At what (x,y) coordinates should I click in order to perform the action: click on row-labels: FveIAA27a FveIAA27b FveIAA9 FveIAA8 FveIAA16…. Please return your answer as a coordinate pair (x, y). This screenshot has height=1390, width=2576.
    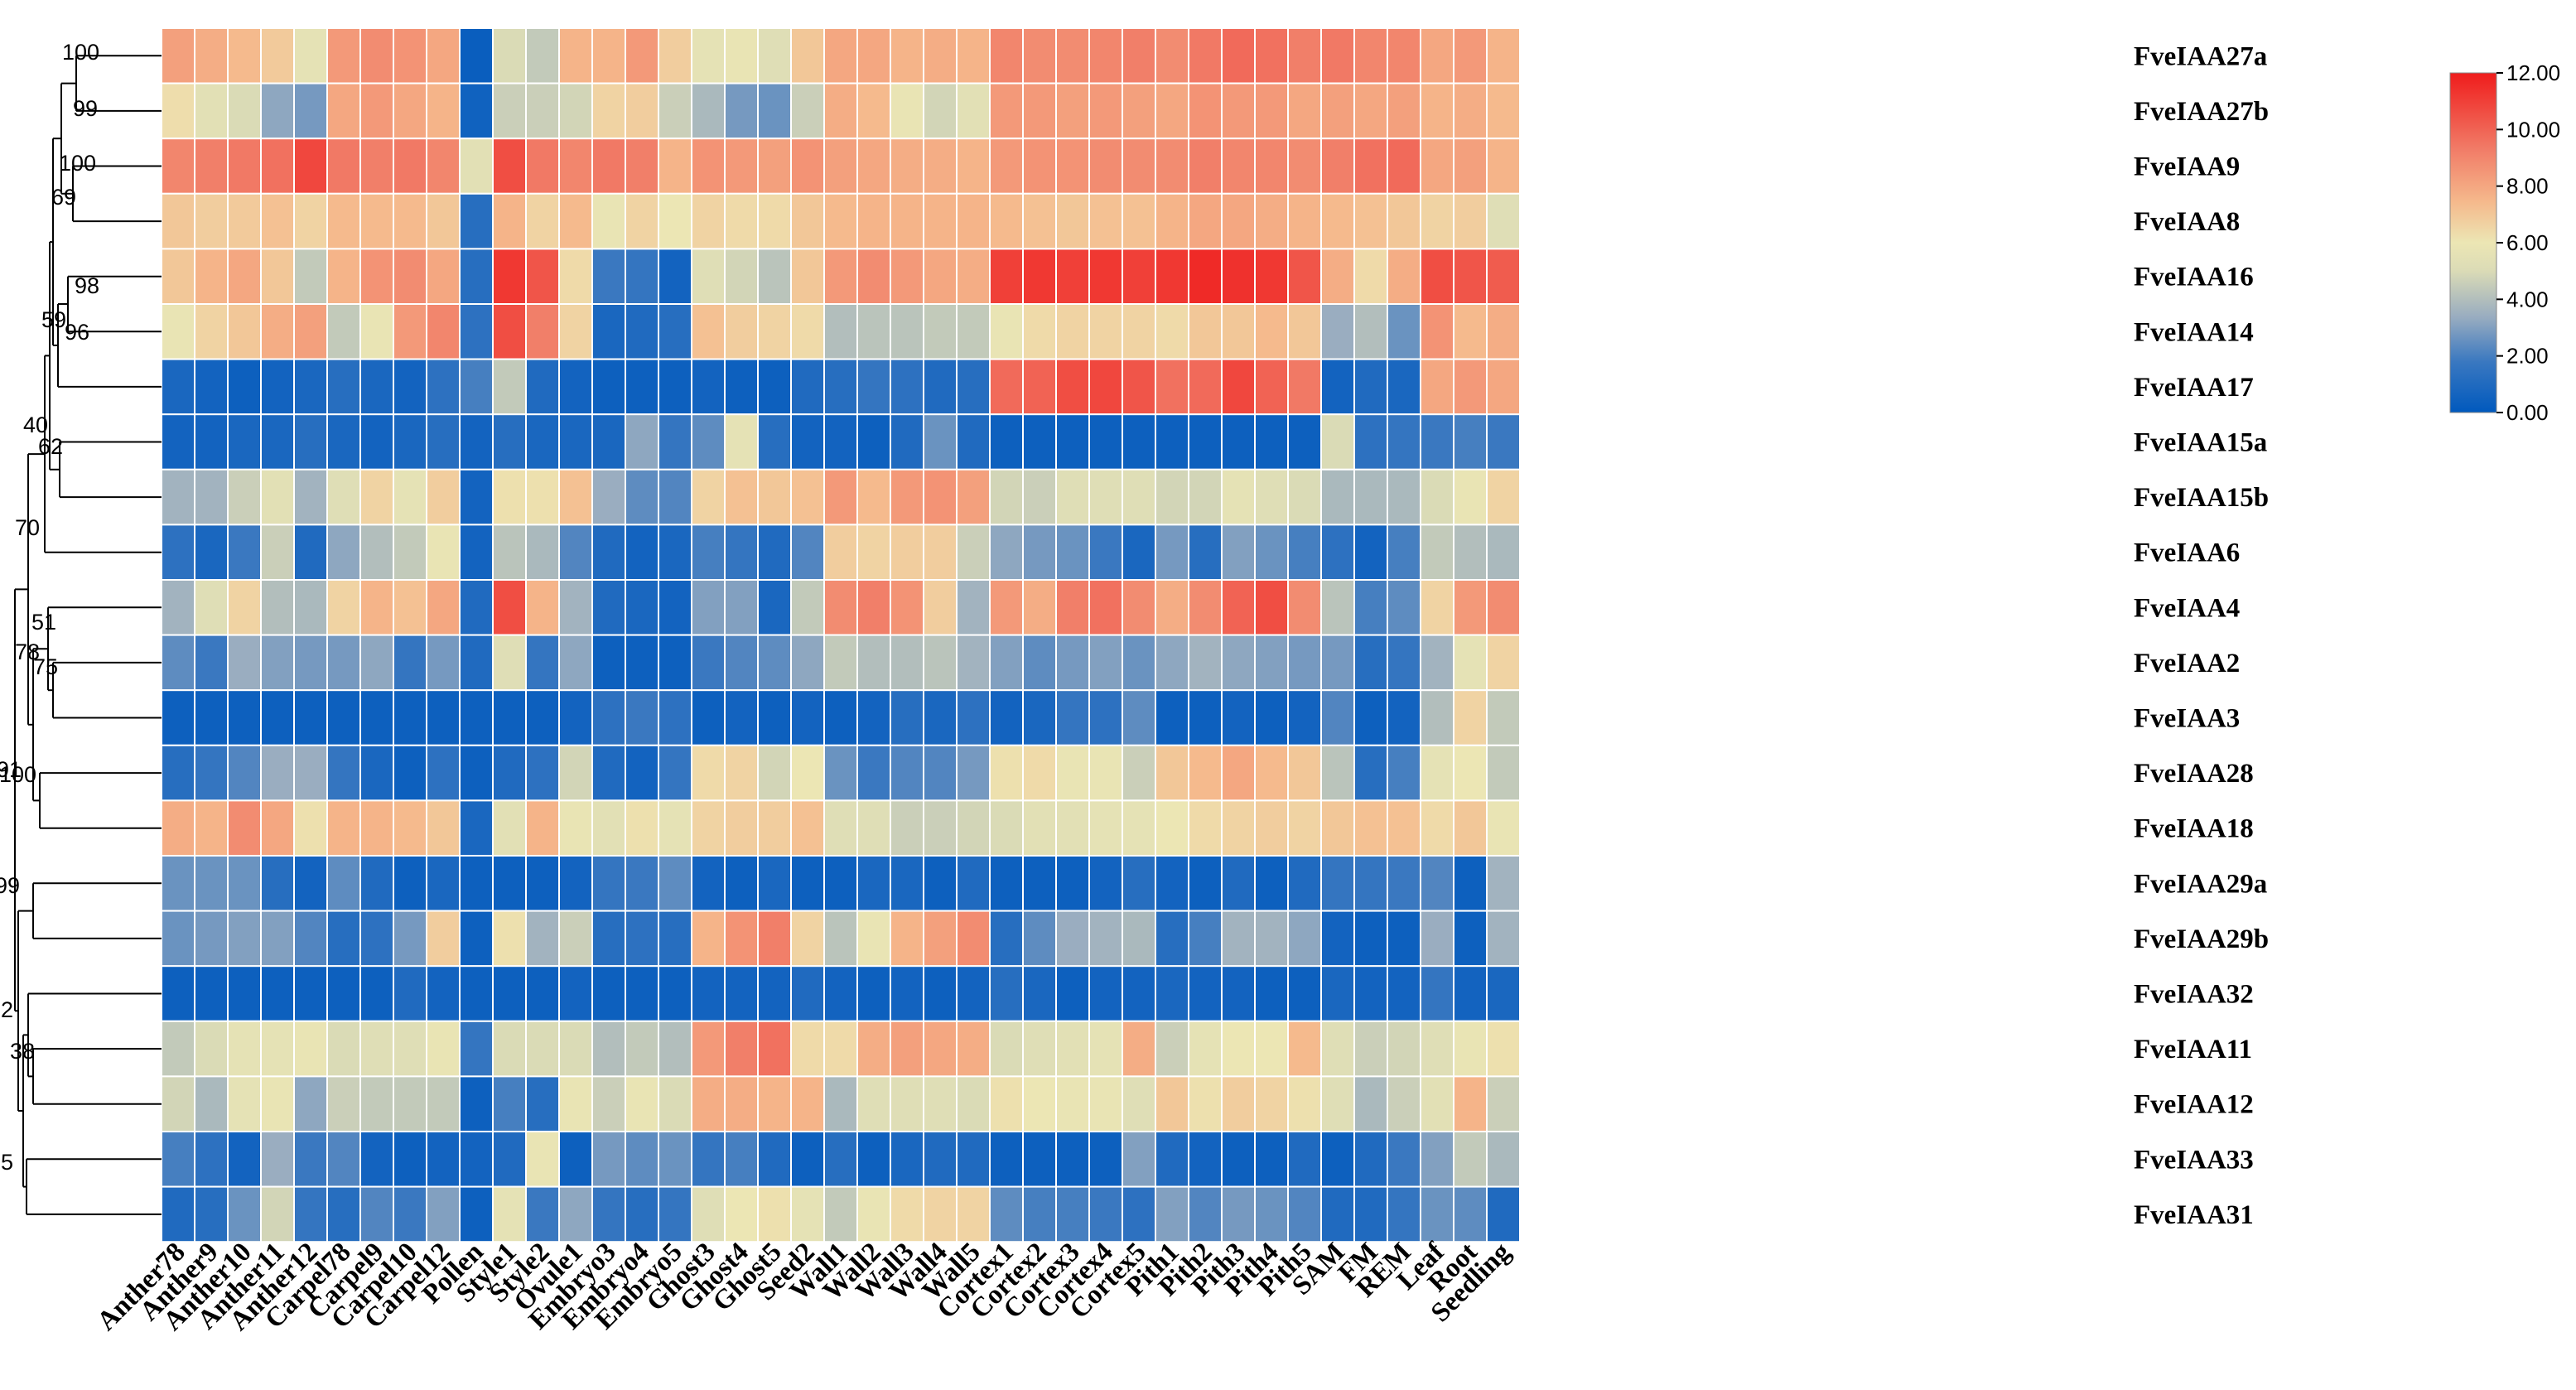
    Looking at the image, I should click on (2201, 635).